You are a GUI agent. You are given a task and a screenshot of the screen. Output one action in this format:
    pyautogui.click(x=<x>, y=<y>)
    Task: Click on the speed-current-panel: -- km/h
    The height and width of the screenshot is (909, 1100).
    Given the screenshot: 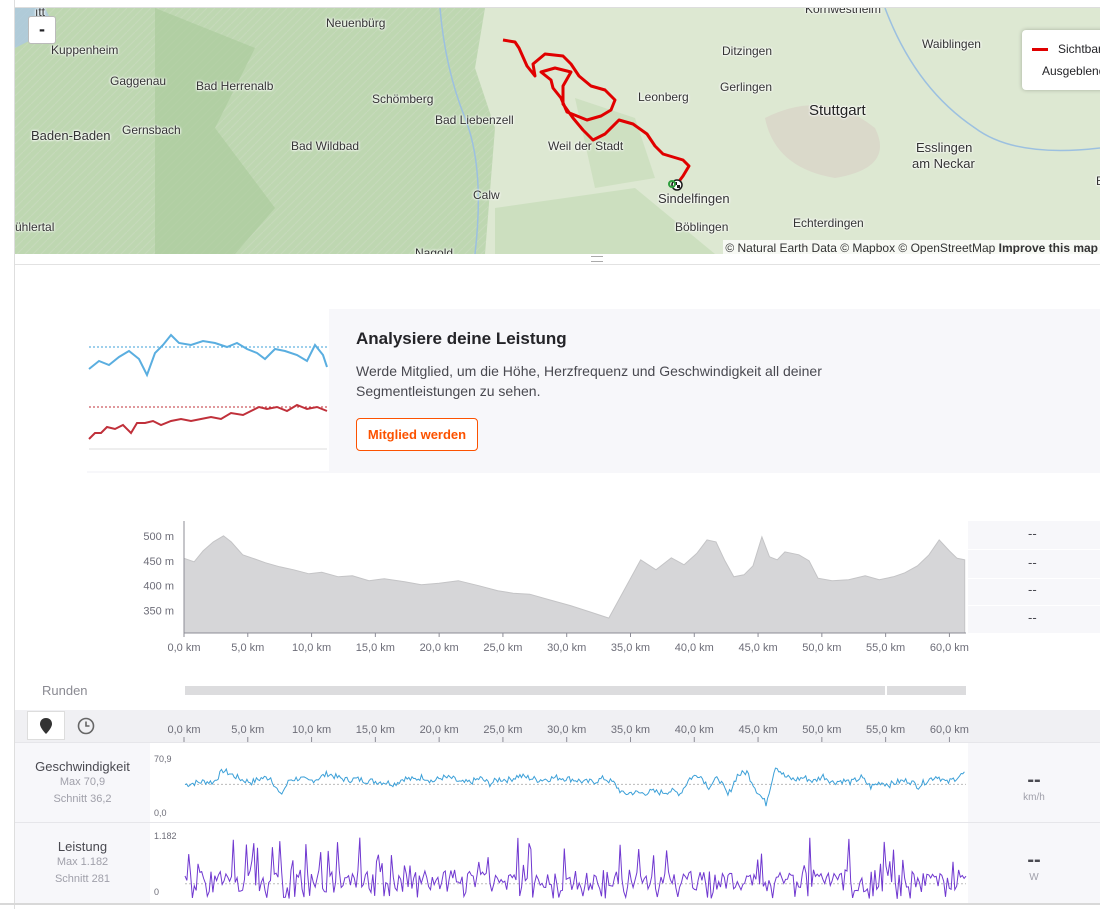 What is the action you would take?
    pyautogui.click(x=1034, y=782)
    